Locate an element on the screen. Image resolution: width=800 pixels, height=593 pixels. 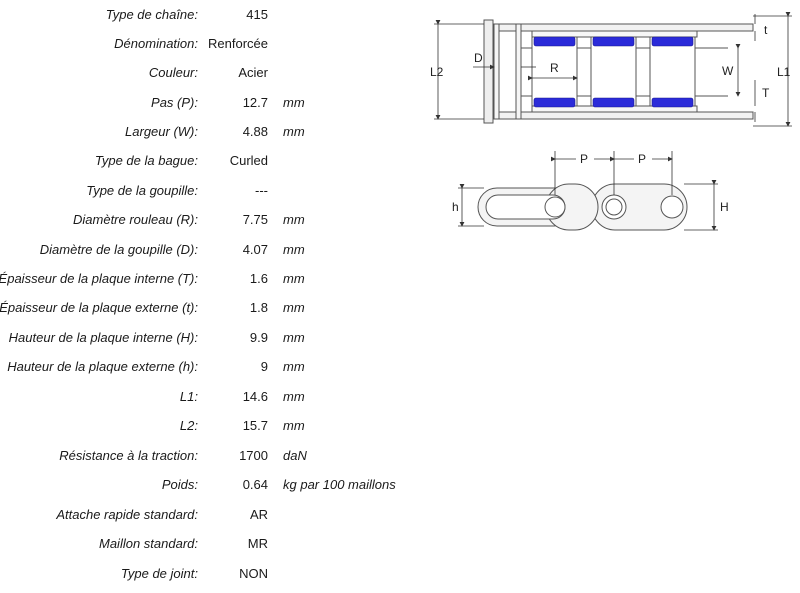
spec-value: Acier is located at coordinates (253, 72).